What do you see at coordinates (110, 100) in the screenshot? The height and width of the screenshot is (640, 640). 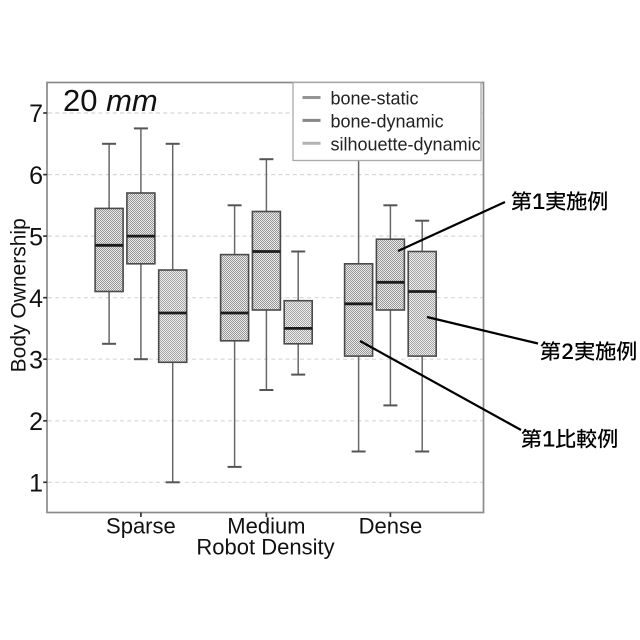 I see `svg-text: 20 mm` at bounding box center [110, 100].